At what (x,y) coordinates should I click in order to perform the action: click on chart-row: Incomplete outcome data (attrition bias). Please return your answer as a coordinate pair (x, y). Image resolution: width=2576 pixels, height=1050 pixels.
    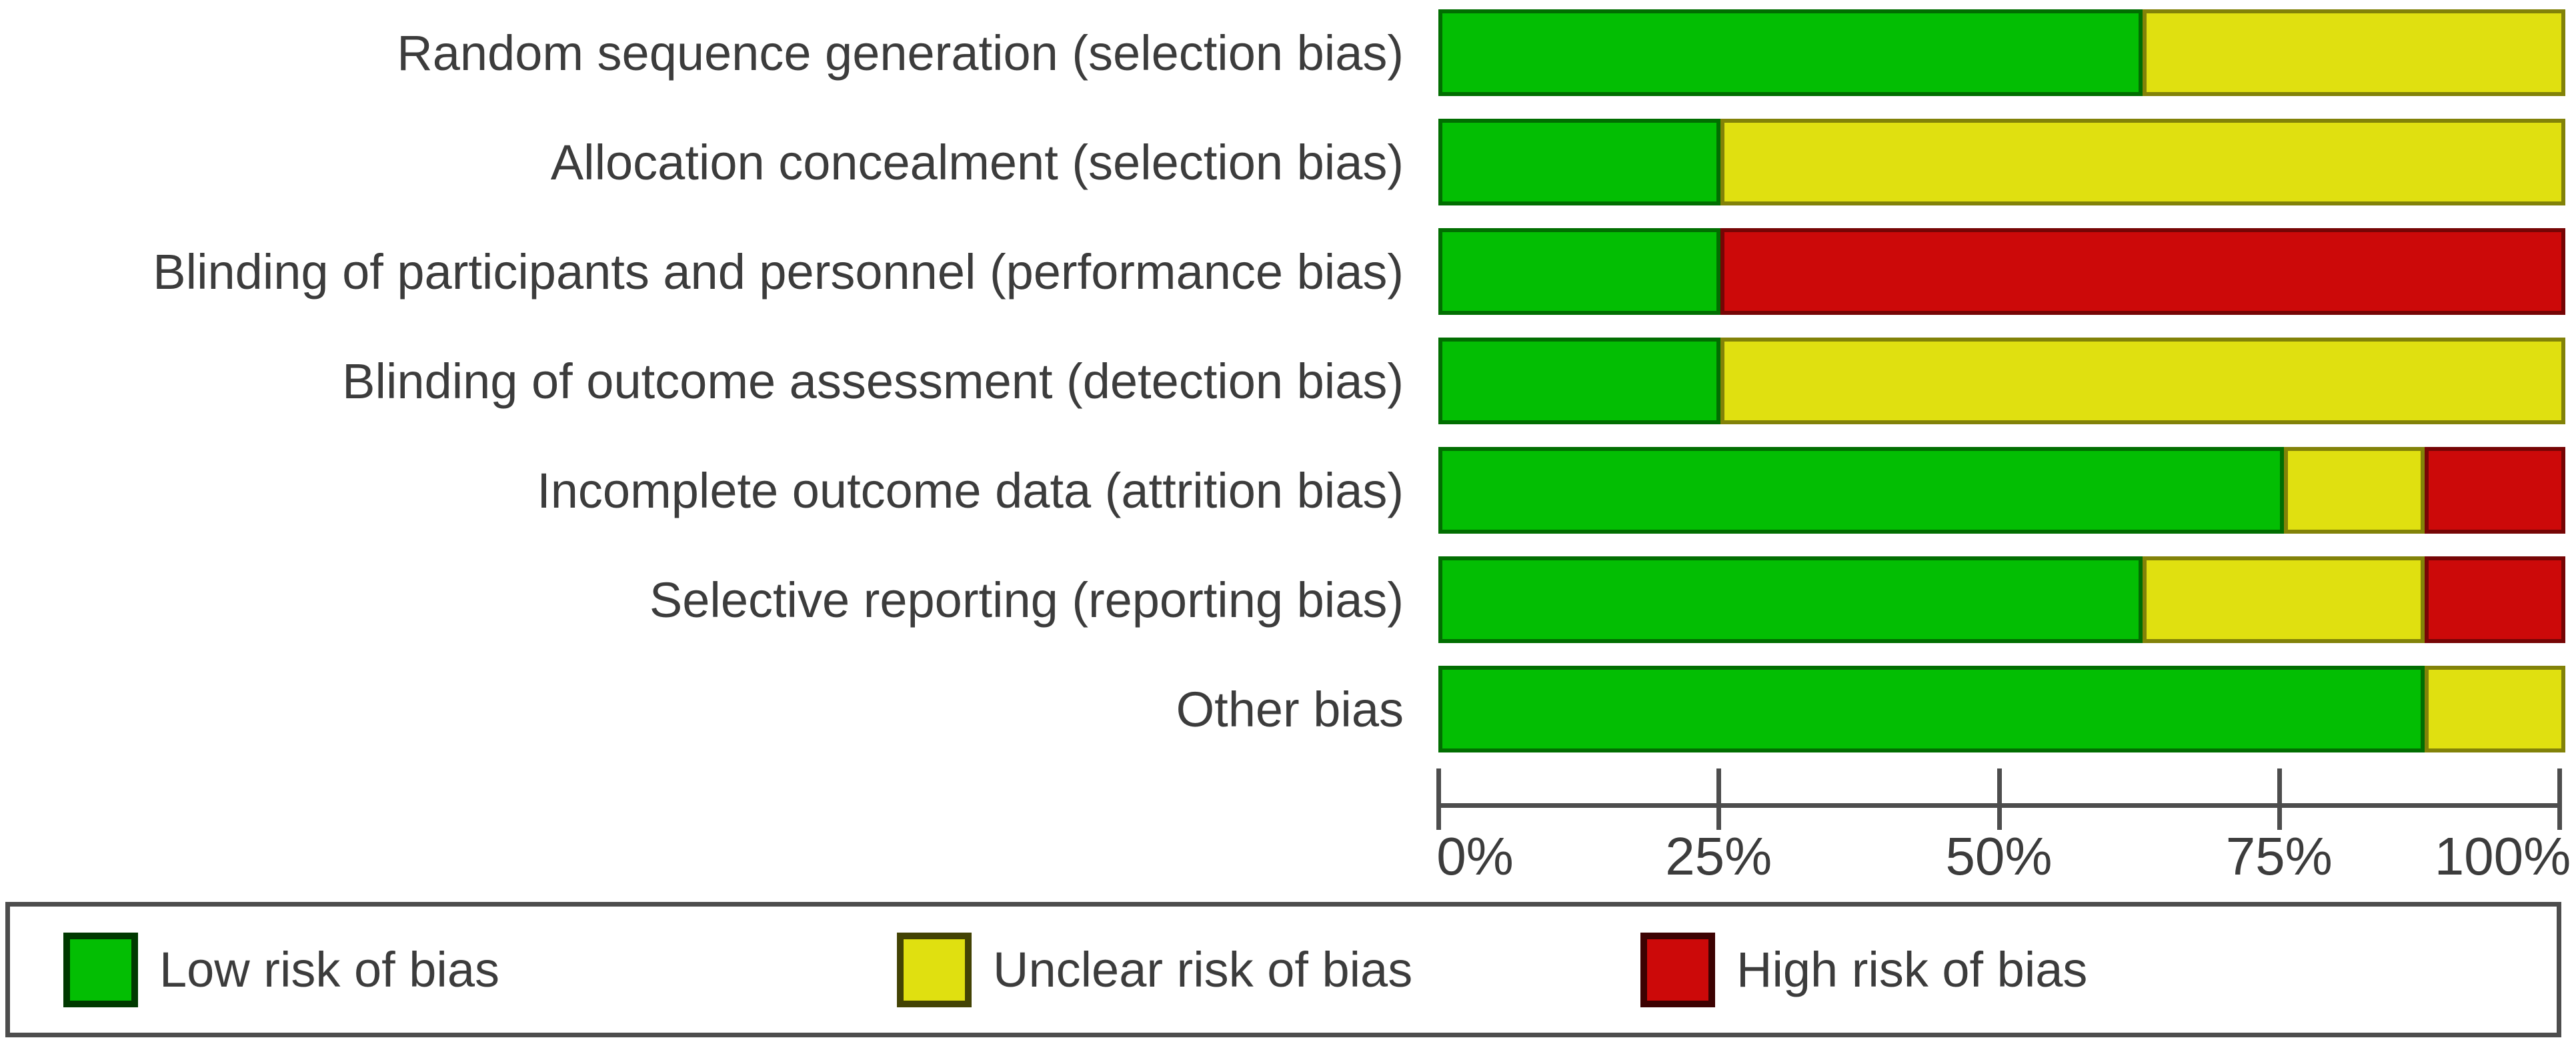
    Looking at the image, I should click on (1288, 490).